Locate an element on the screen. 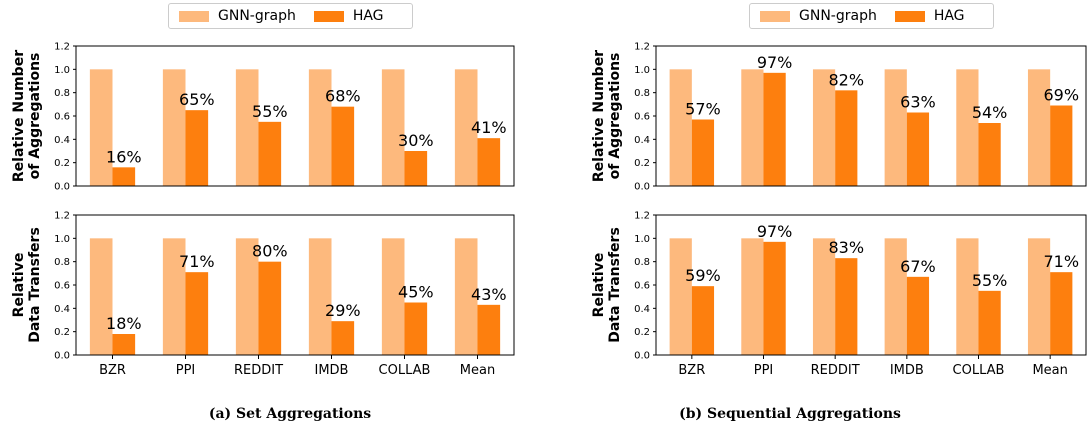 Image resolution: width=1089 pixels, height=431 pixels. legend-b: GNN-graph HAG is located at coordinates (871, 16).